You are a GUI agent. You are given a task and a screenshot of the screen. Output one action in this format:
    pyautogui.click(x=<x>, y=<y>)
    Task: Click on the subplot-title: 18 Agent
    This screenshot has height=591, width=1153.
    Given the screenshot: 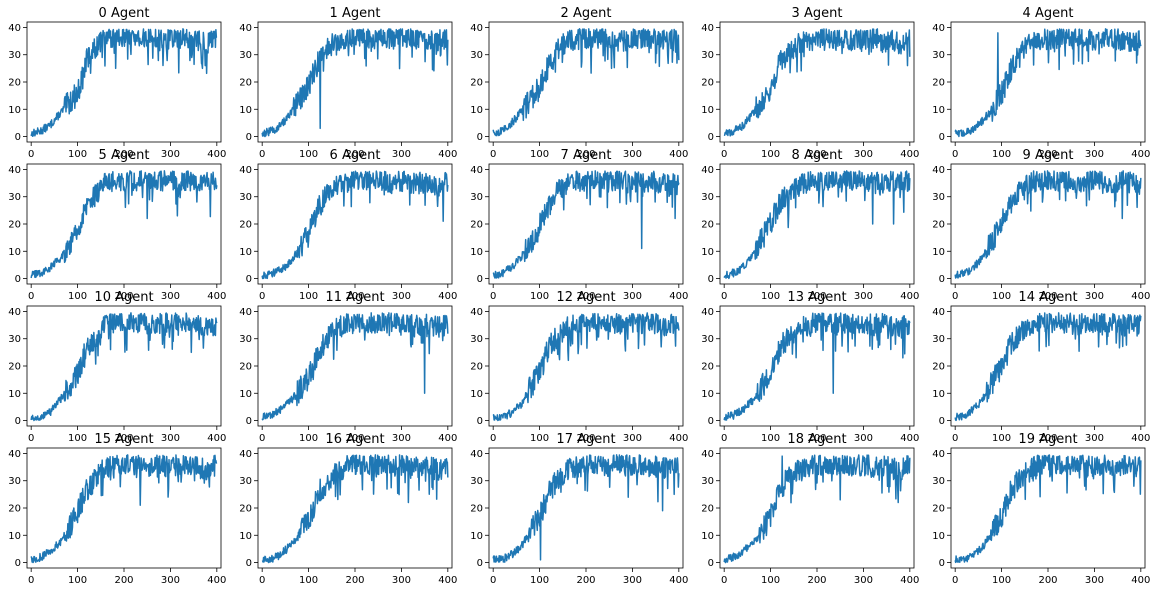 What is the action you would take?
    pyautogui.click(x=816, y=439)
    